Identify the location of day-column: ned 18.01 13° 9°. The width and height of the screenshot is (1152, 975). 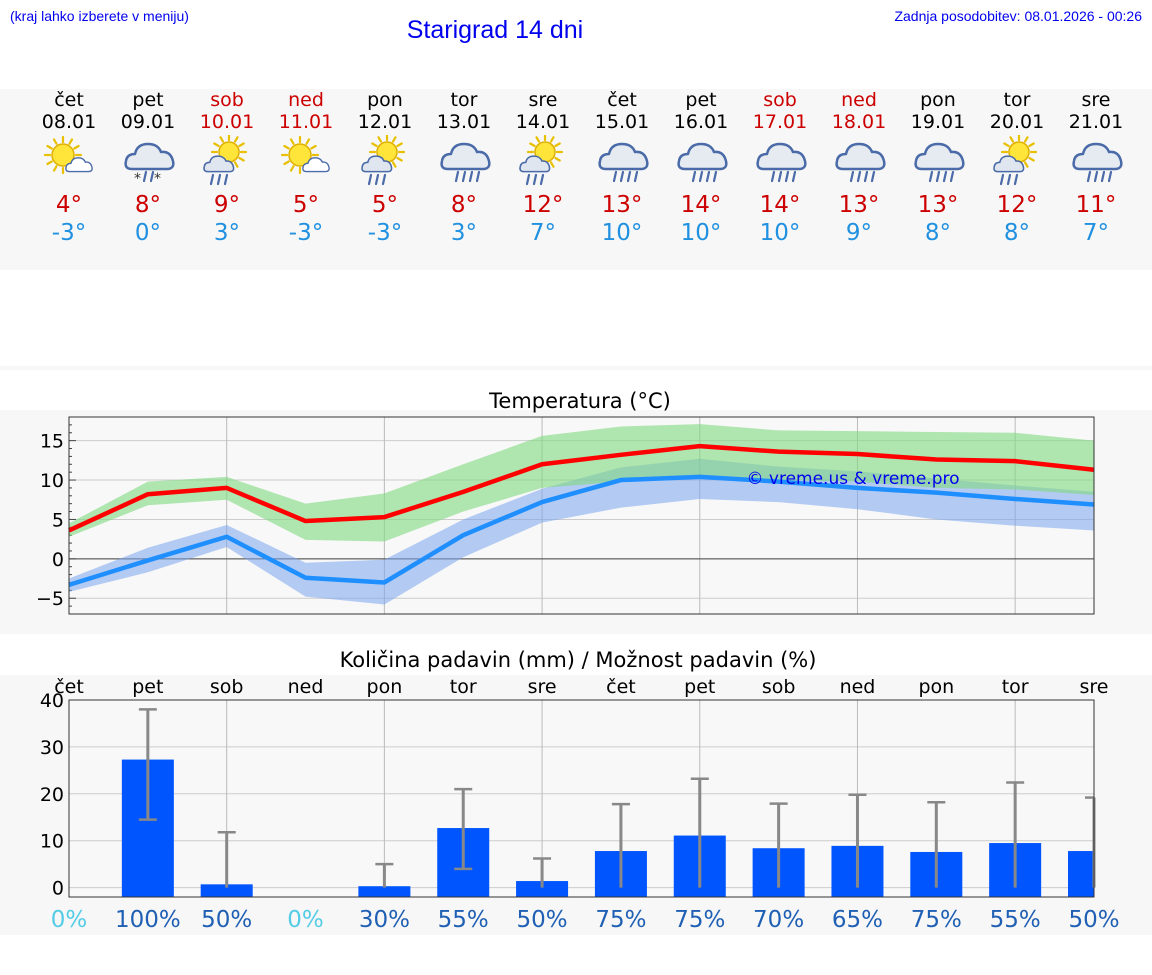
(859, 168).